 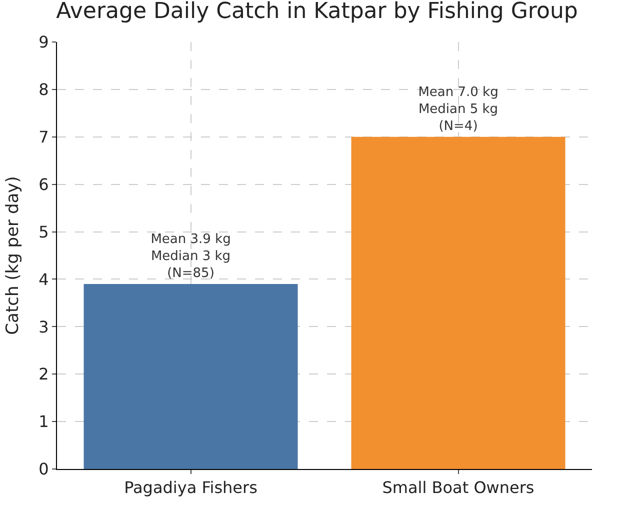 What do you see at coordinates (43, 136) in the screenshot?
I see `y-tick-label: 7` at bounding box center [43, 136].